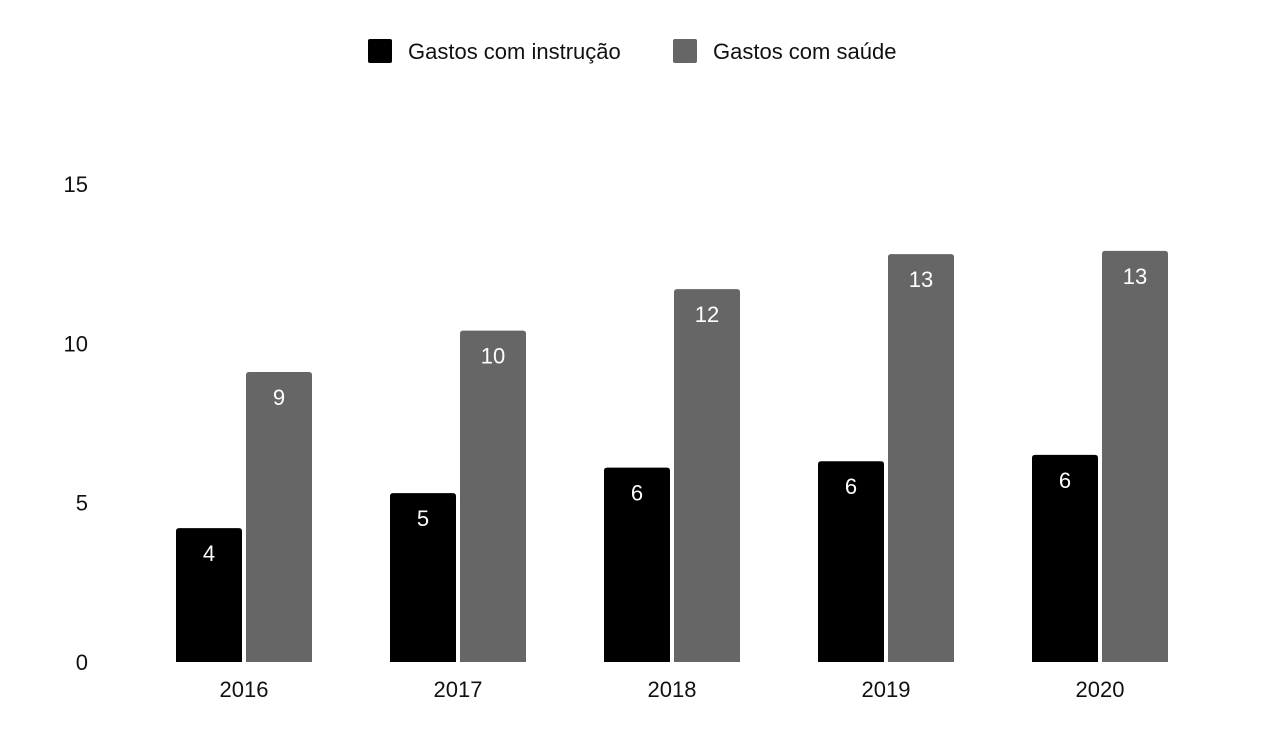 The height and width of the screenshot is (741, 1280). I want to click on bar-series-1-2019, so click(921, 458).